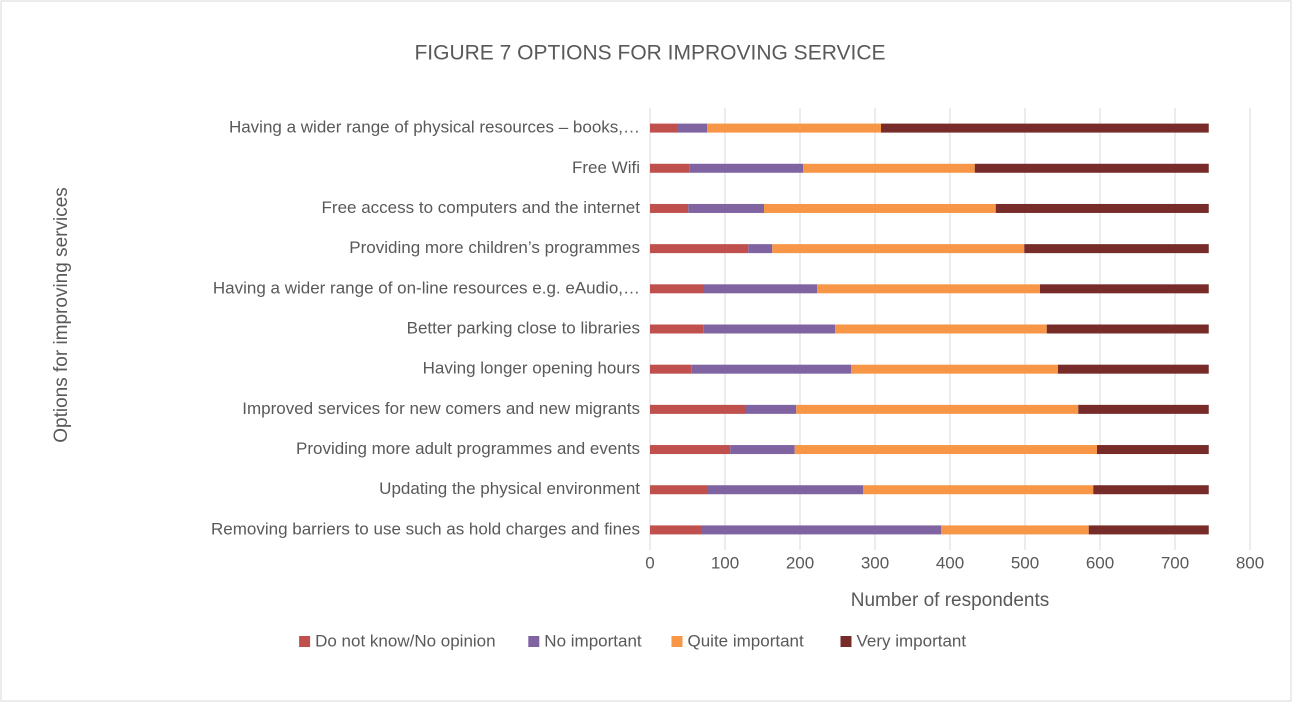  What do you see at coordinates (523, 327) in the screenshot?
I see `y-tick-label: Better parking close to libraries` at bounding box center [523, 327].